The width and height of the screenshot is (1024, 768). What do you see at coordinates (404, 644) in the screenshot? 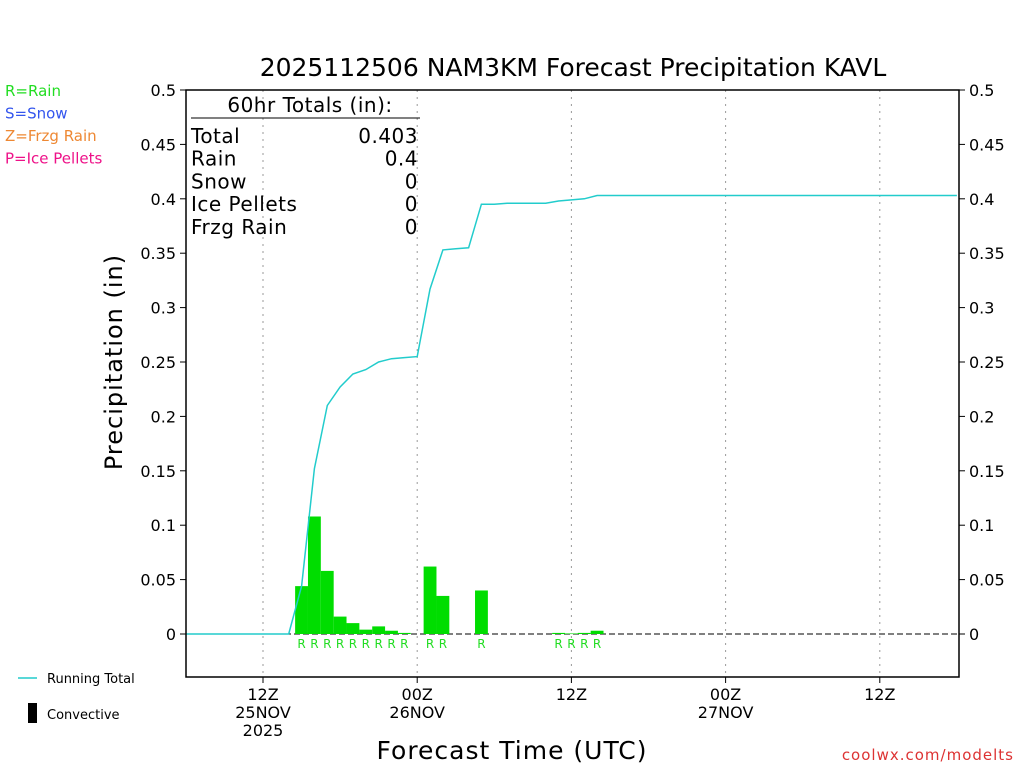
I see `precip-type-letter-8: R` at bounding box center [404, 644].